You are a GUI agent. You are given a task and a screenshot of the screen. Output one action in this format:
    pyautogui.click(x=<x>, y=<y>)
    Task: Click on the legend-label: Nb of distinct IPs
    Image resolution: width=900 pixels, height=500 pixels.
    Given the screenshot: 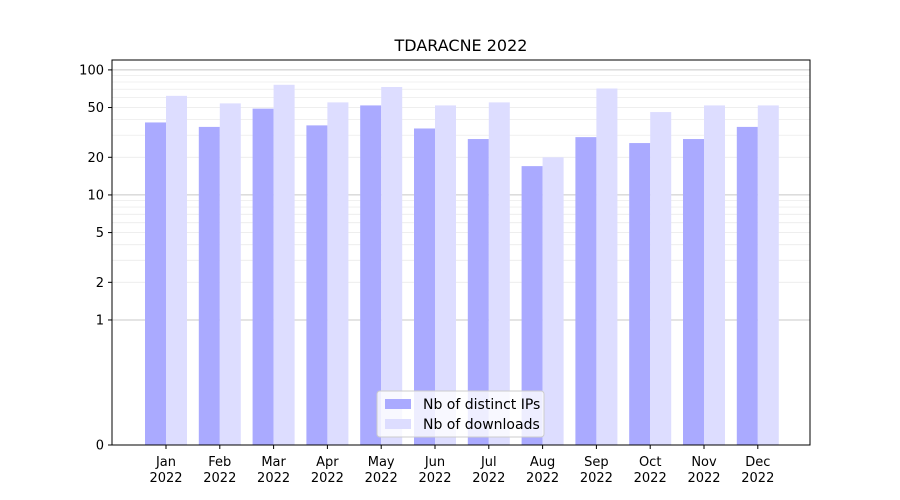 What is the action you would take?
    pyautogui.click(x=481, y=405)
    